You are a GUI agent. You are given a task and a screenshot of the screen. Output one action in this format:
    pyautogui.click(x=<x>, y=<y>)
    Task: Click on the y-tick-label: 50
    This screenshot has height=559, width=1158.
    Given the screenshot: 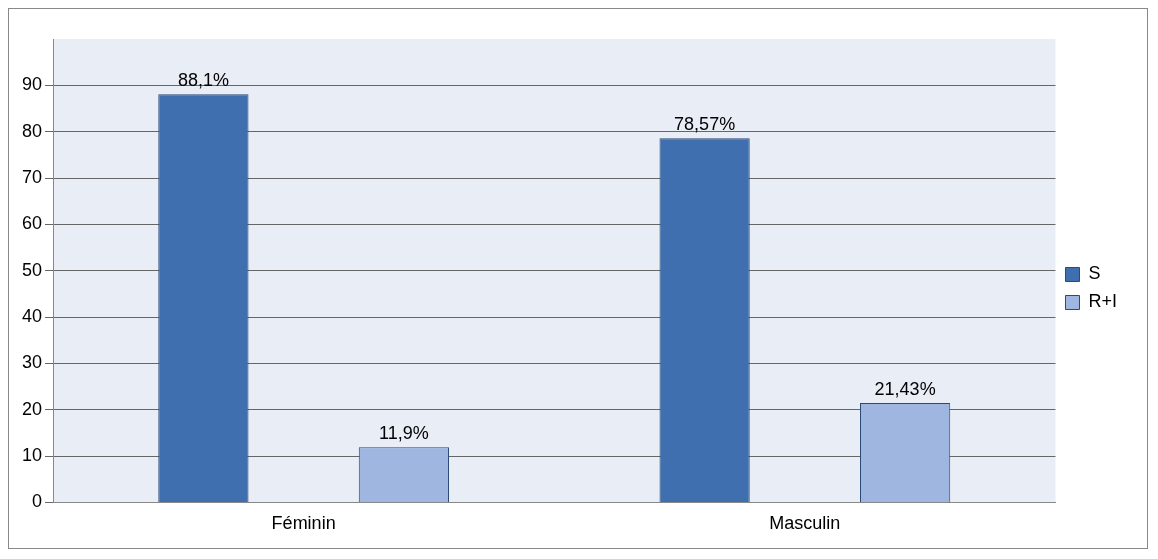 What is the action you would take?
    pyautogui.click(x=32, y=269)
    